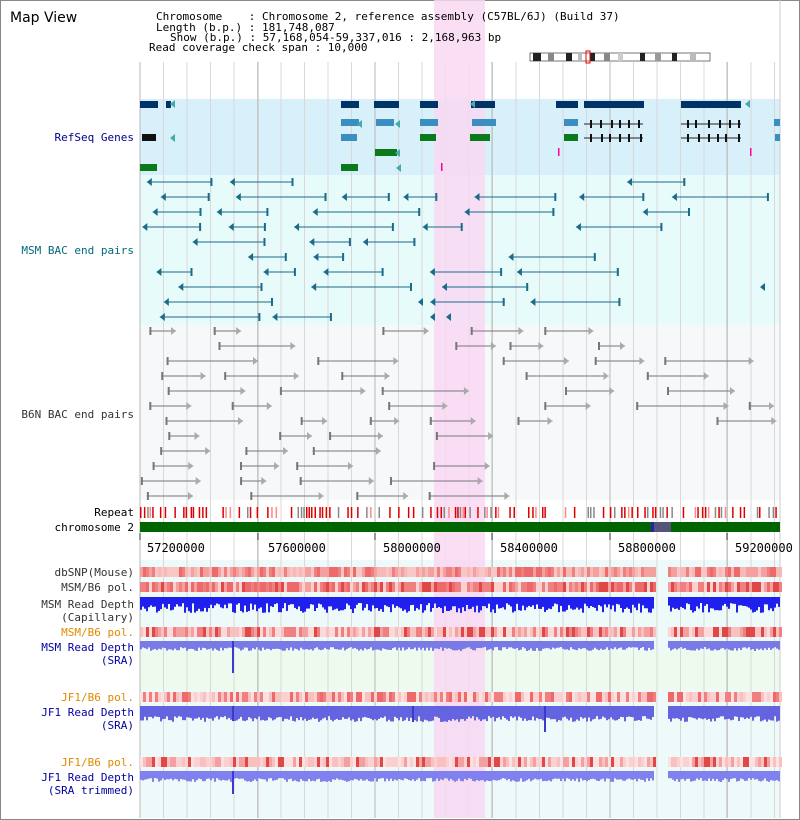  What do you see at coordinates (94, 527) in the screenshot?
I see `track-label-chromosome: chromosome 2` at bounding box center [94, 527].